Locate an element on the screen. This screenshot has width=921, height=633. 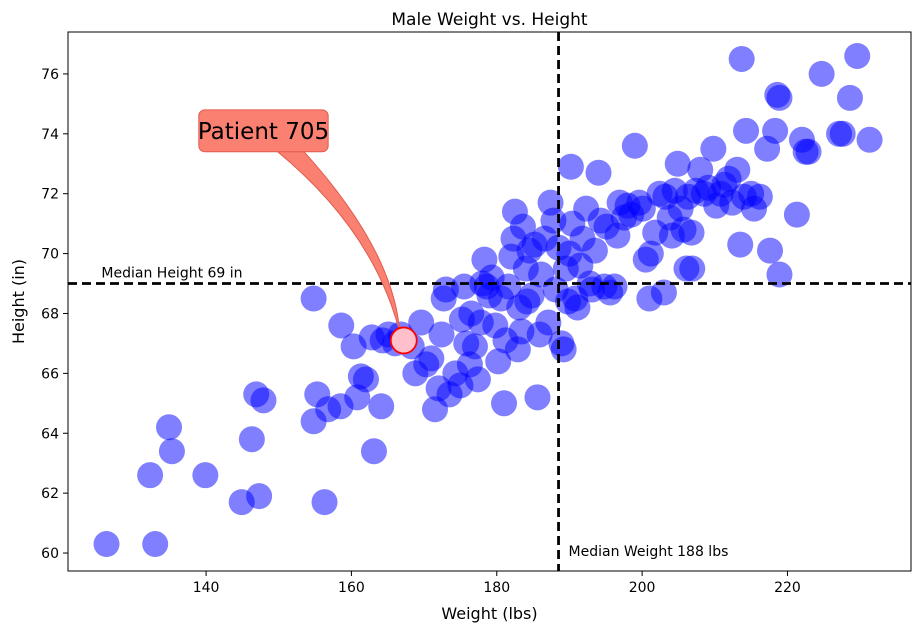
x-axis-ticks: 140 160 180 200 220 is located at coordinates (497, 583).